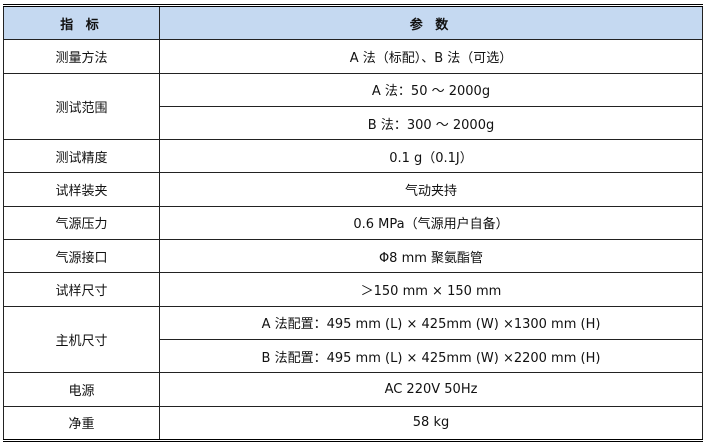  Describe the element at coordinates (81, 423) in the screenshot. I see `row-label: 净重` at that location.